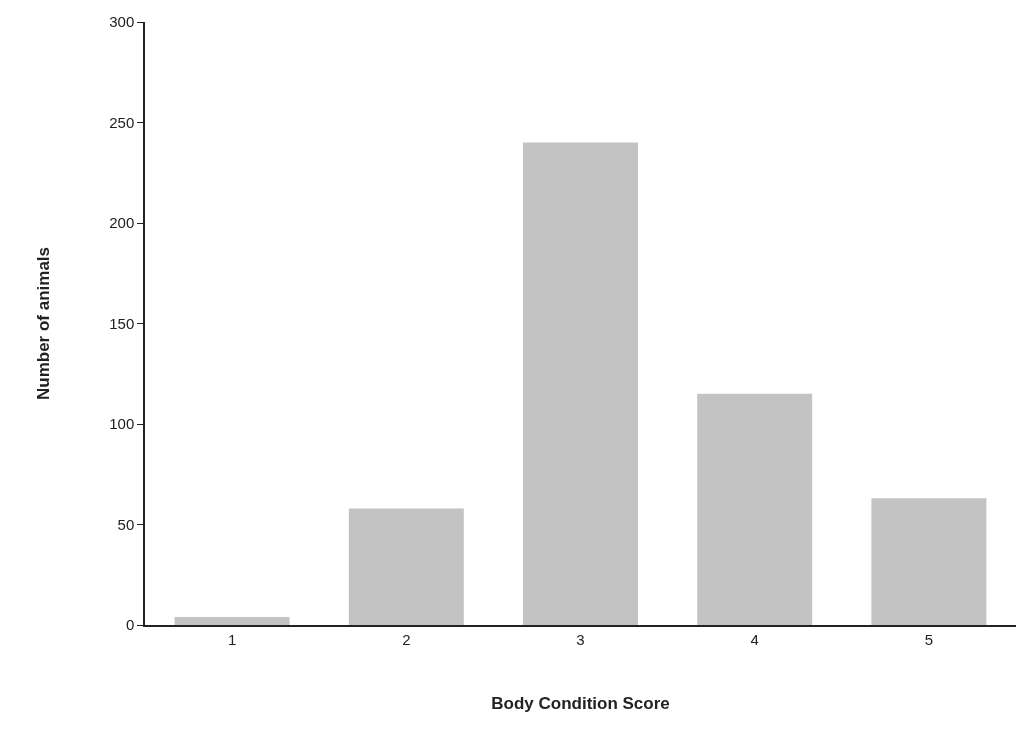 Image resolution: width=1028 pixels, height=729 pixels. What do you see at coordinates (126, 524) in the screenshot?
I see `y-tick-label: 50` at bounding box center [126, 524].